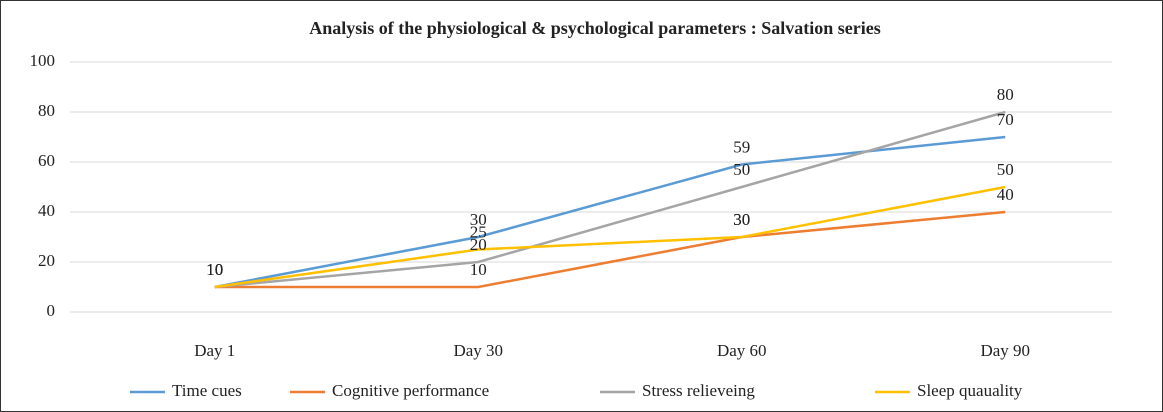 This screenshot has width=1163, height=412. What do you see at coordinates (46, 160) in the screenshot?
I see `y-tick-label: 60` at bounding box center [46, 160].